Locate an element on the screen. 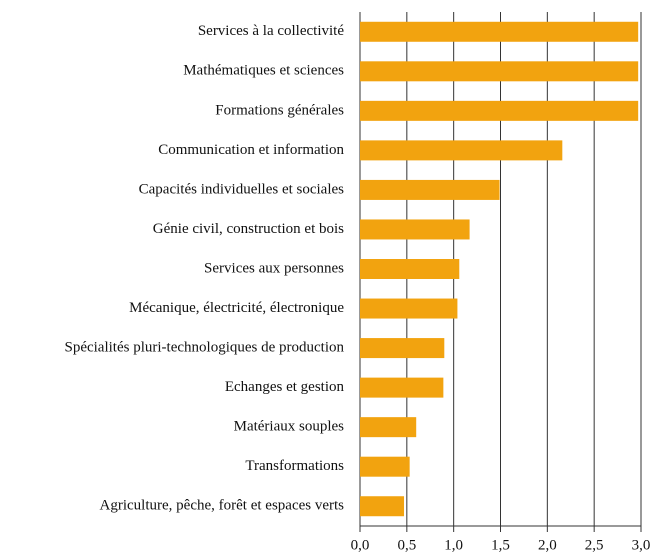 This screenshot has height=555, width=659. y-tick-label: Mécanique, électricité, électronique is located at coordinates (236, 308).